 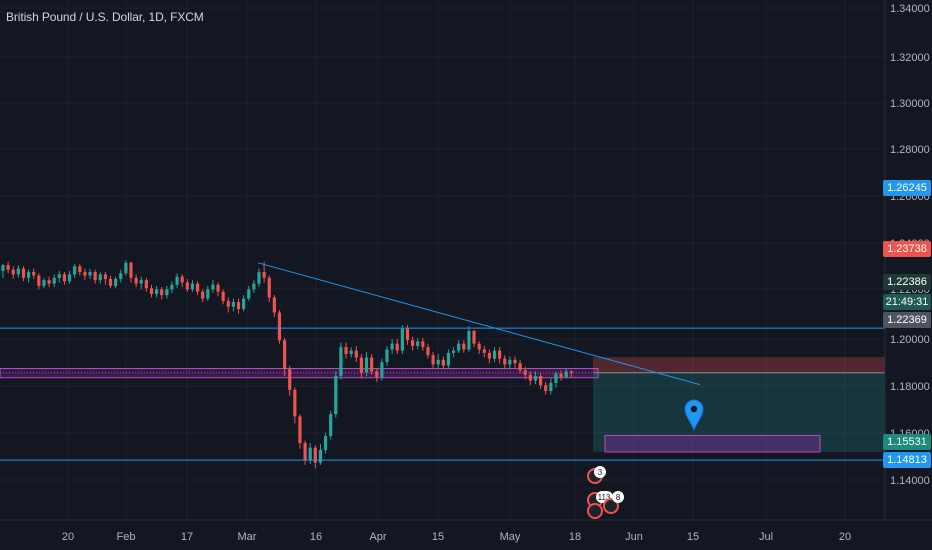 I want to click on event-markers: 3 113 8, so click(x=605, y=492).